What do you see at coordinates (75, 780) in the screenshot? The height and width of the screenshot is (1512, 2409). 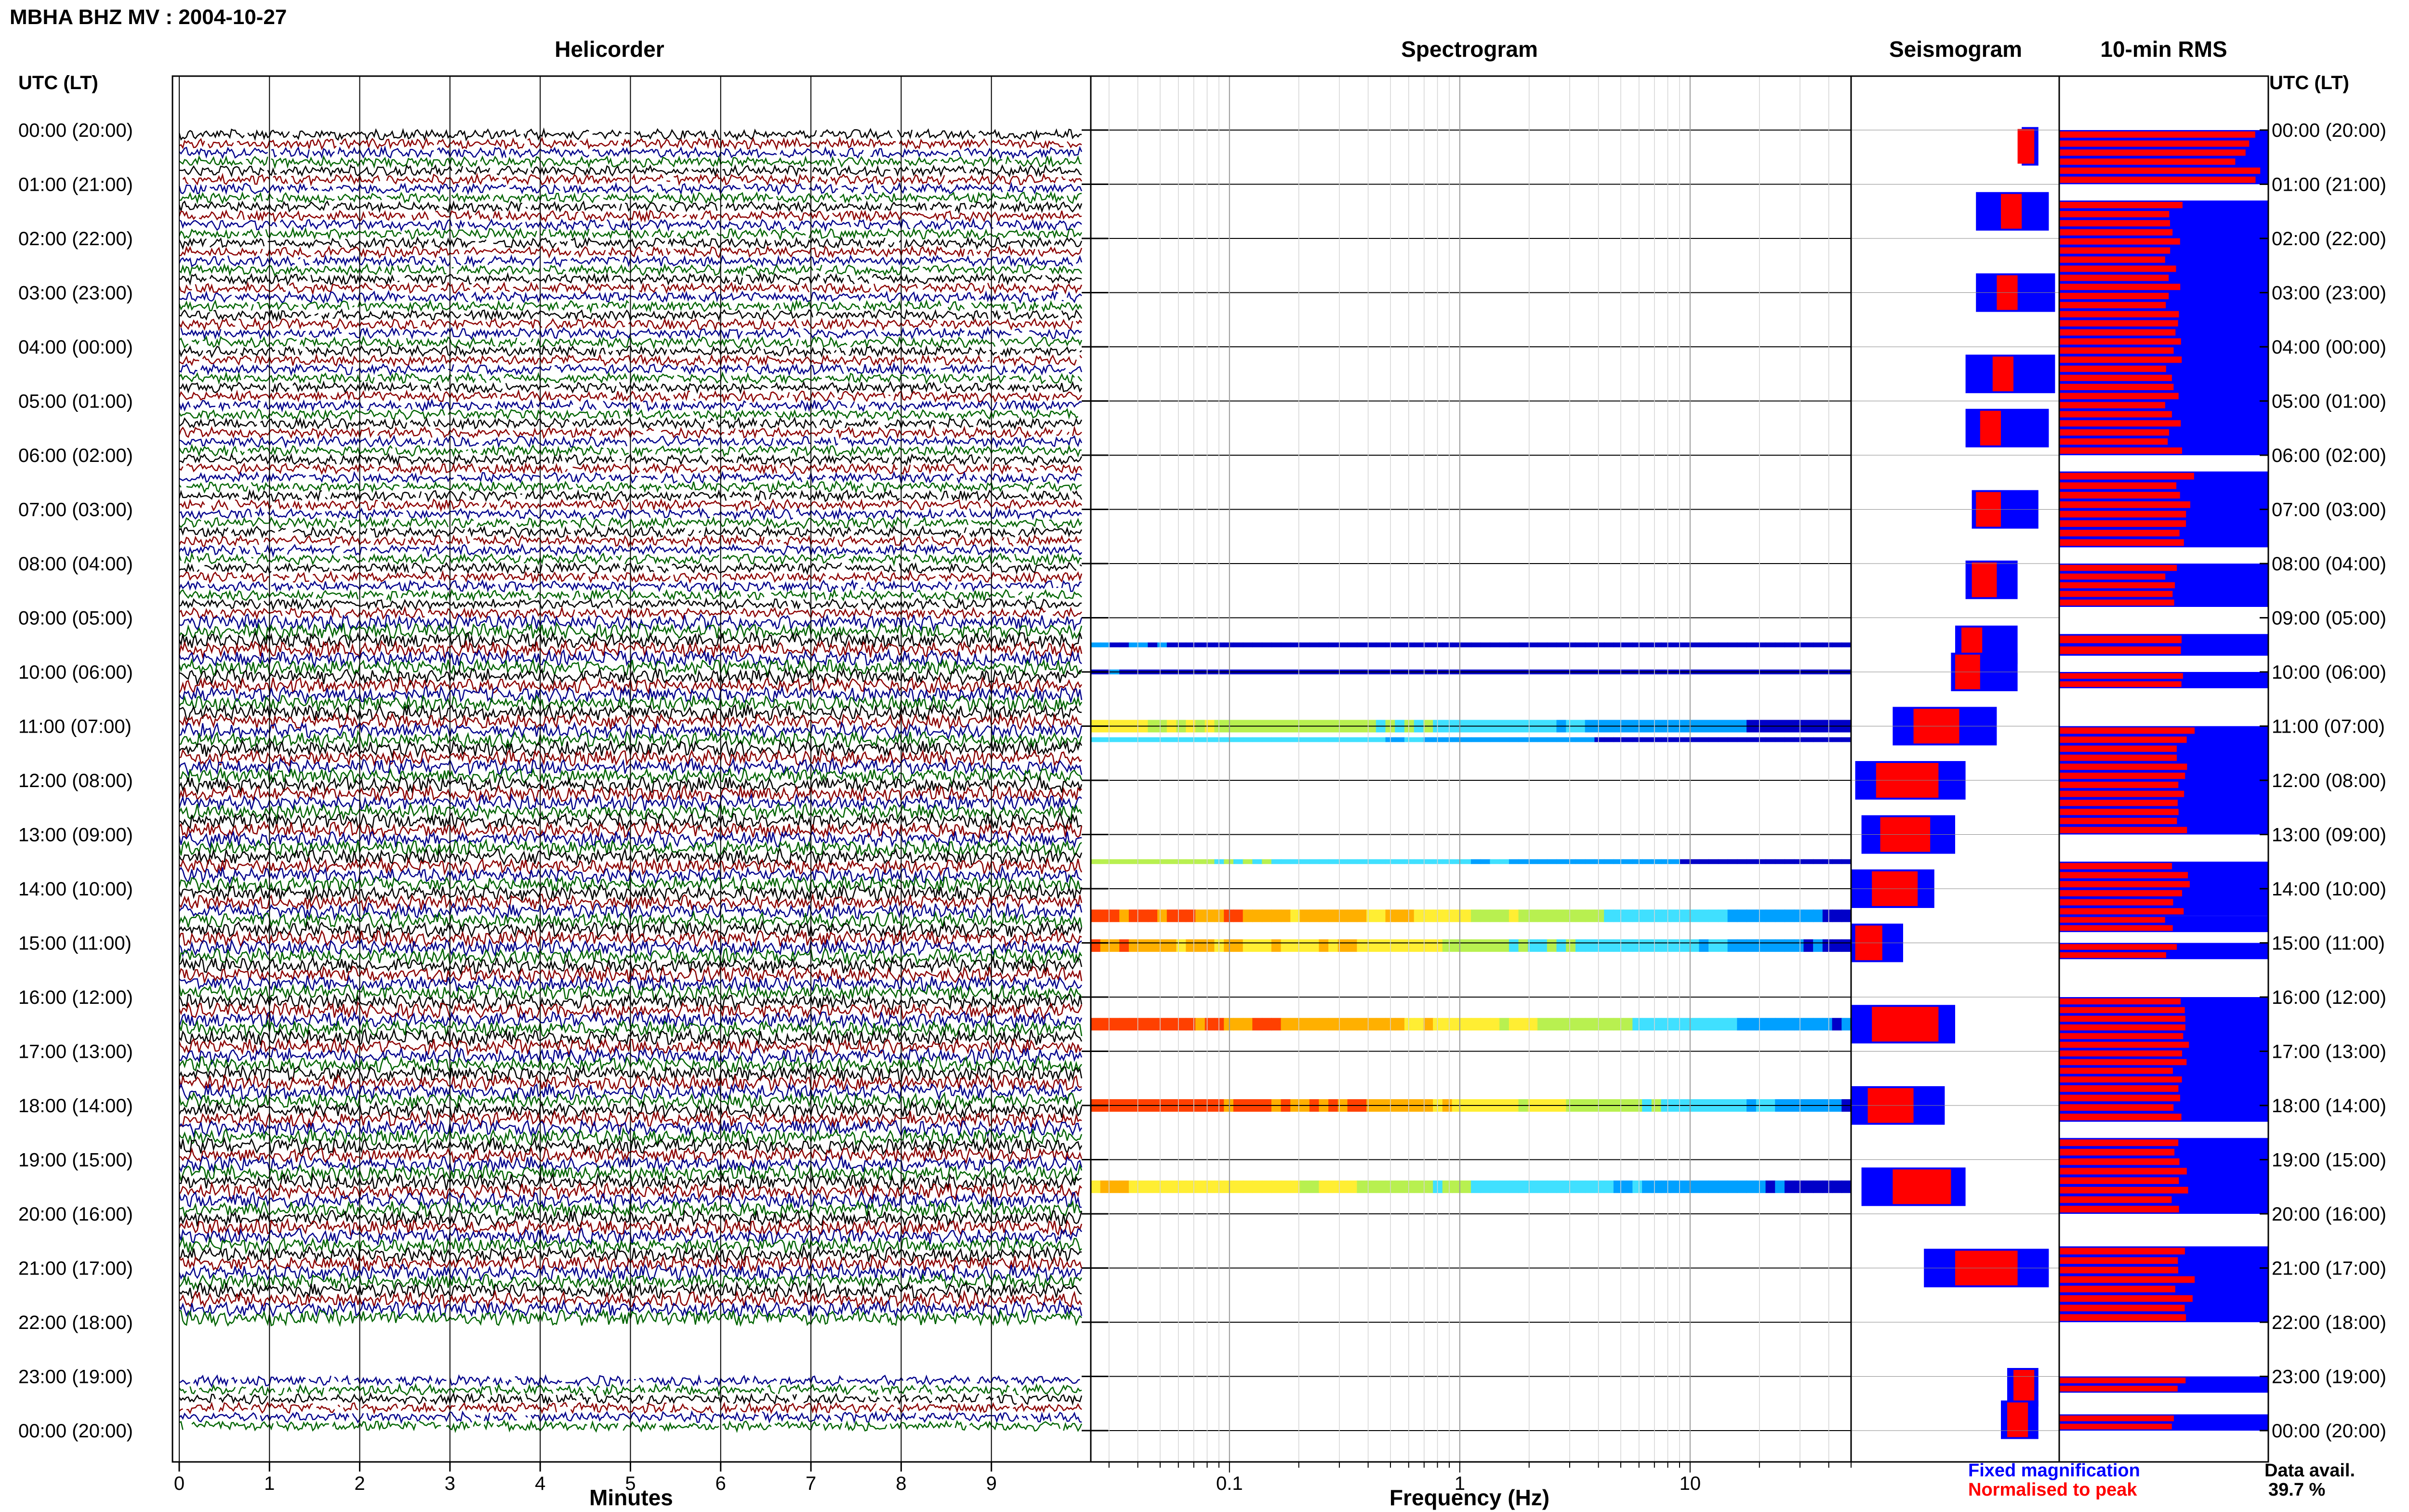 I see `time-label-left: 12:00 (08:00)` at bounding box center [75, 780].